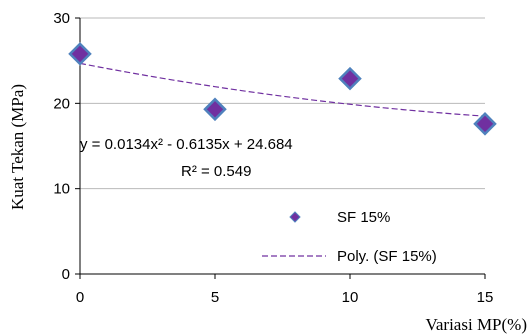 The width and height of the screenshot is (529, 336). Describe the element at coordinates (485, 297) in the screenshot. I see `x-tick-label: 15` at that location.